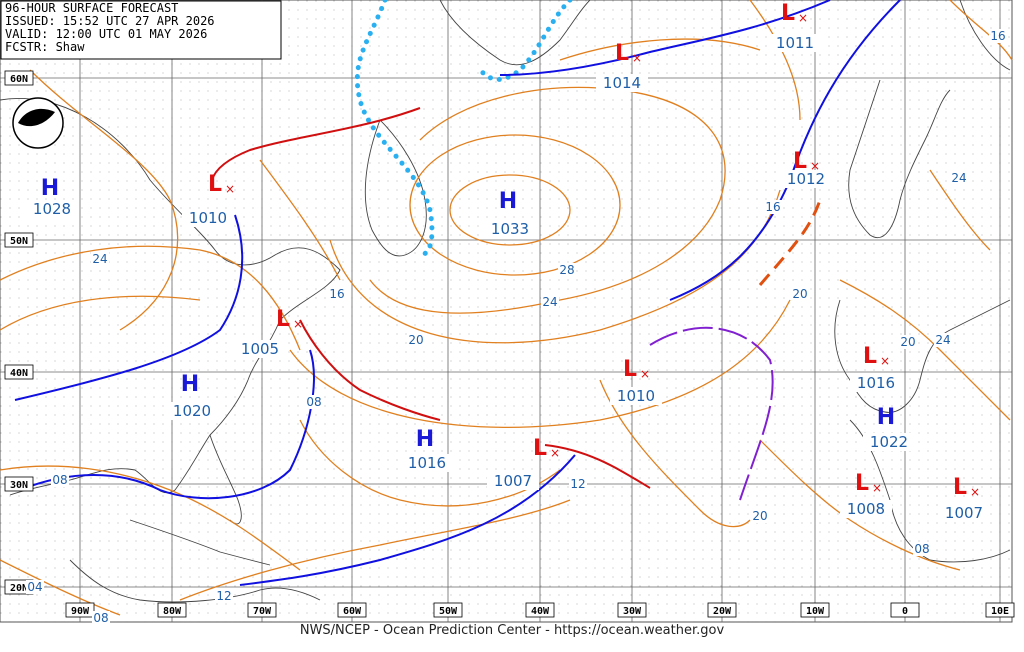 The image size is (1024, 652). I want to click on latitude-label: 30N, so click(19, 485).